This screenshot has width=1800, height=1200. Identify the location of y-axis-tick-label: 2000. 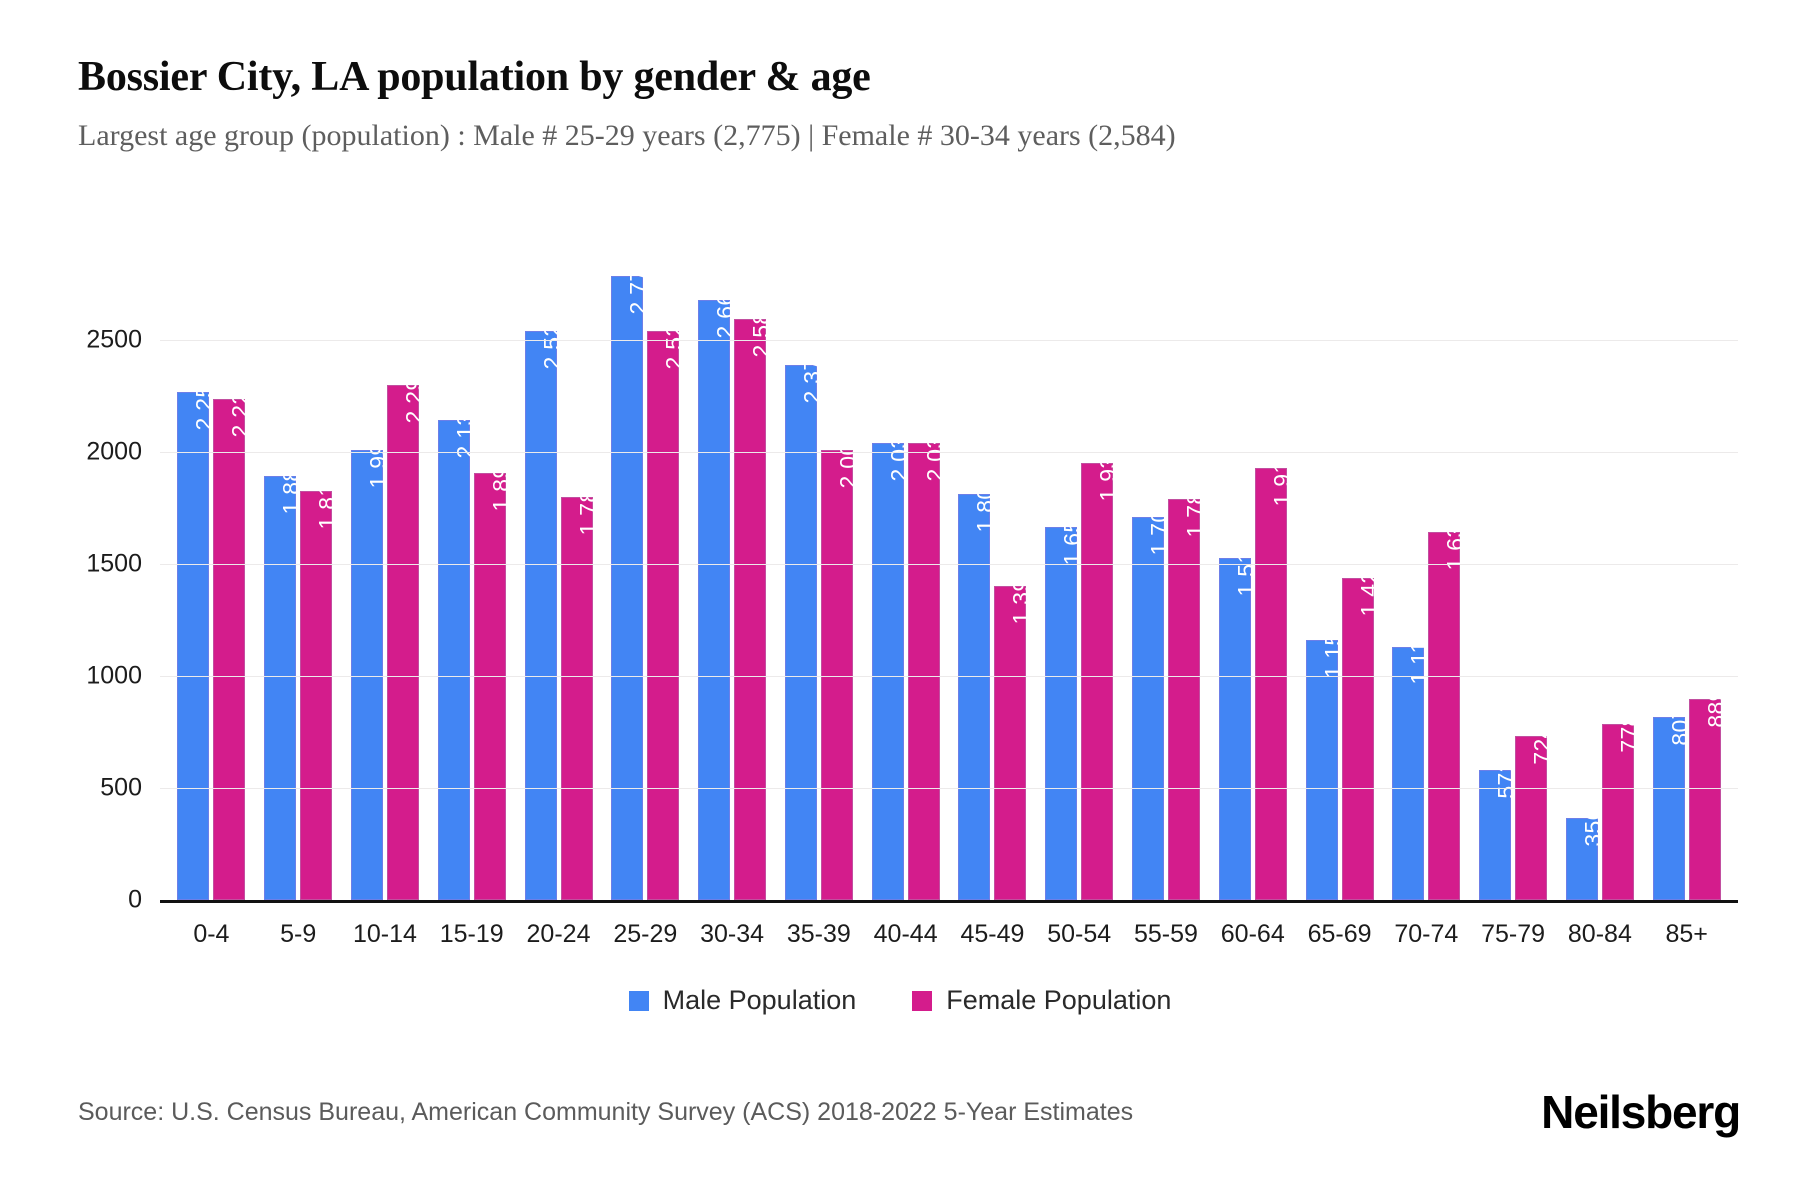
(114, 451).